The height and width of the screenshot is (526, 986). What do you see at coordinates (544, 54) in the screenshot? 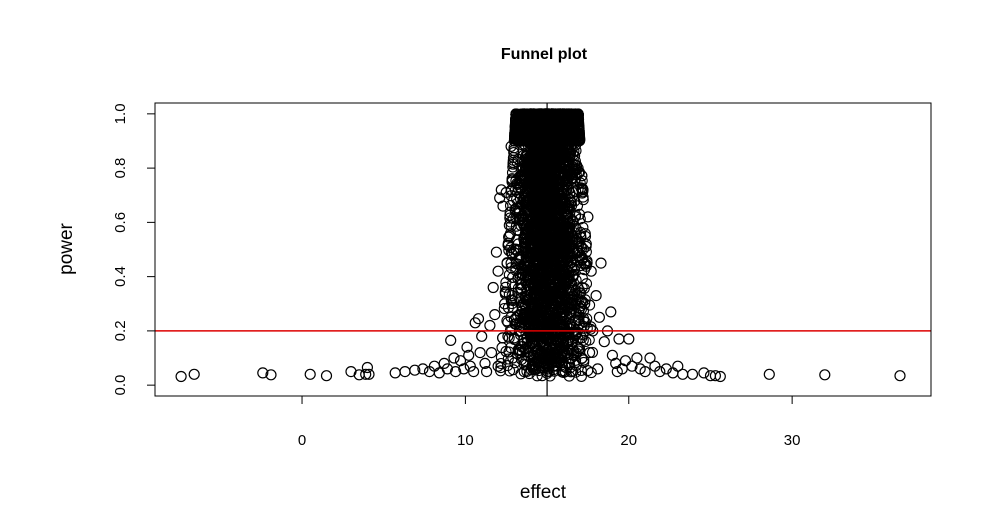
I see `chart-title: Funnel plot` at bounding box center [544, 54].